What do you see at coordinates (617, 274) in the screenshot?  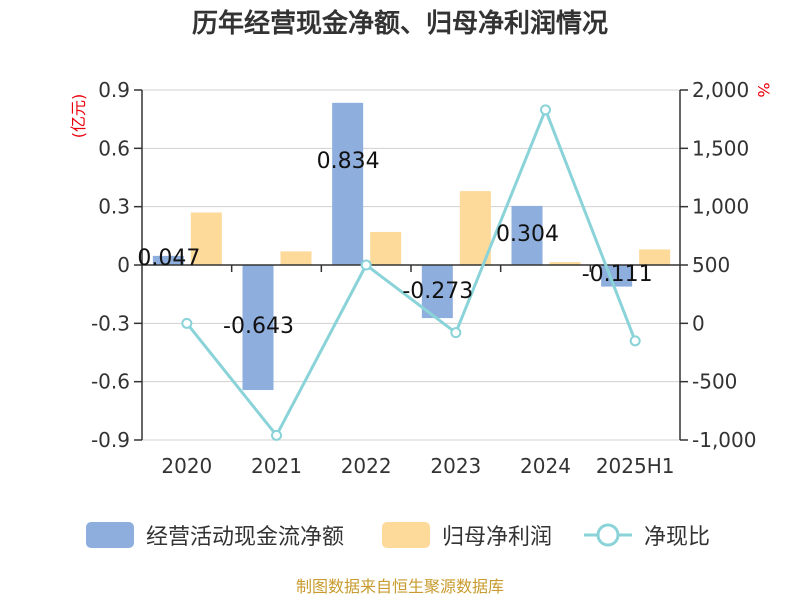 I see `data-label-cash-flow: -0.111` at bounding box center [617, 274].